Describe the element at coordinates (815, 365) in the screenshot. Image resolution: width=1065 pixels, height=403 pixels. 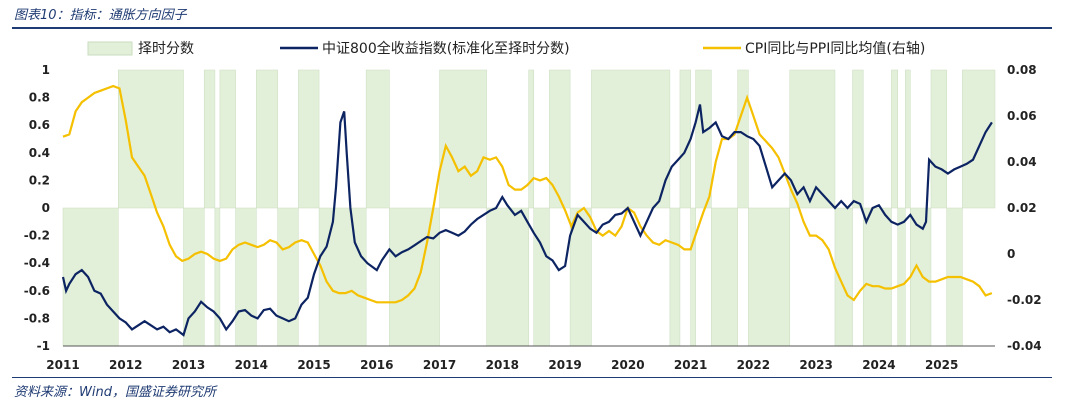
I see `x-tick-label: 2023` at that location.